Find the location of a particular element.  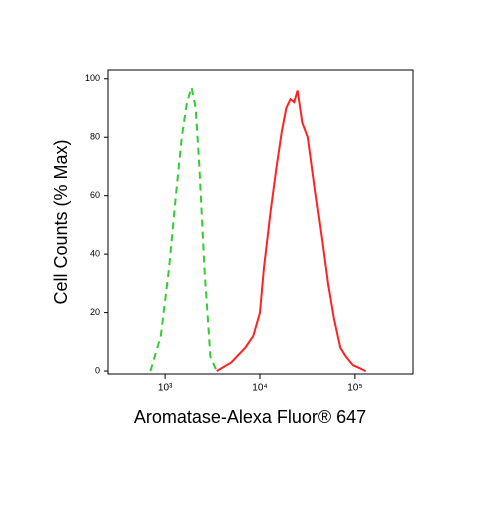

y-tick-label: 20 is located at coordinates (95, 312).